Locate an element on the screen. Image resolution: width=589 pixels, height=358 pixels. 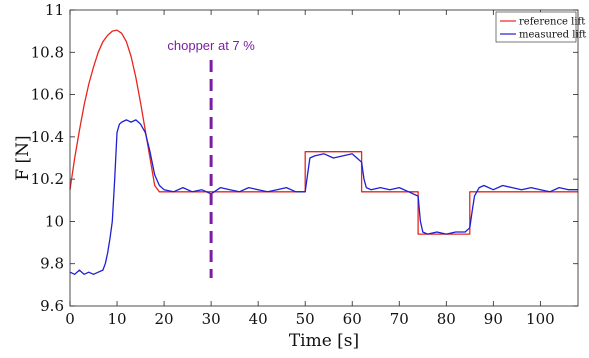
legend: reference lift measured lift is located at coordinates (540, 27).